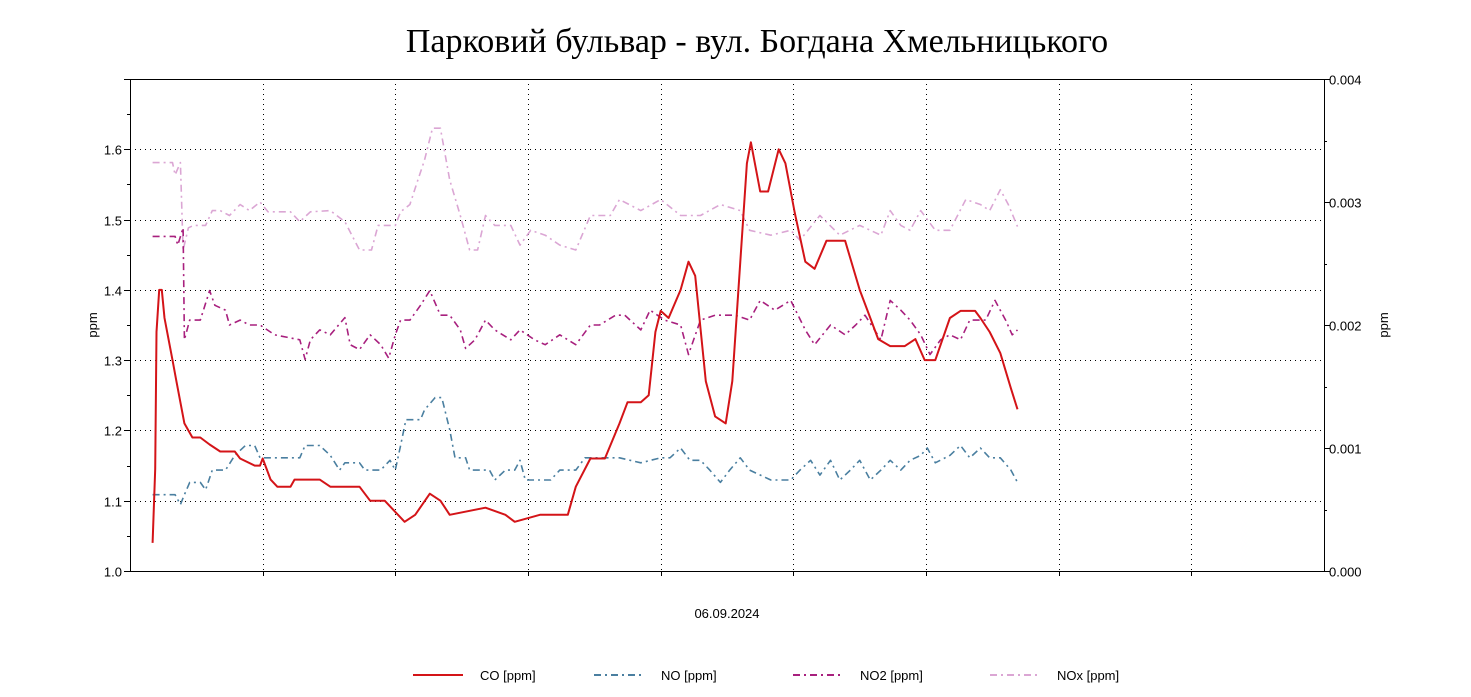  Describe the element at coordinates (1345, 203) in the screenshot. I see `y-right-tick-label: 0.003` at that location.